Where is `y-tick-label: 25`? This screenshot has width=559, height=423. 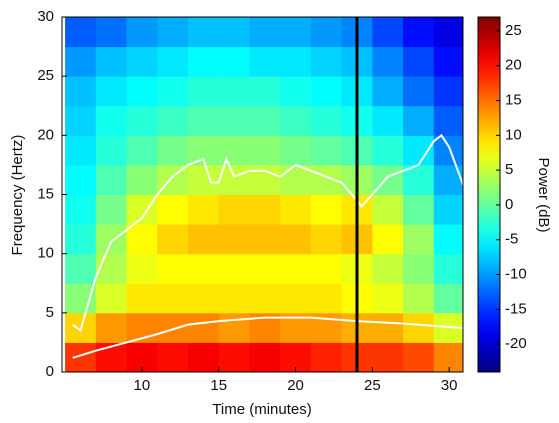 y-tick-label: 25 is located at coordinates (45, 75).